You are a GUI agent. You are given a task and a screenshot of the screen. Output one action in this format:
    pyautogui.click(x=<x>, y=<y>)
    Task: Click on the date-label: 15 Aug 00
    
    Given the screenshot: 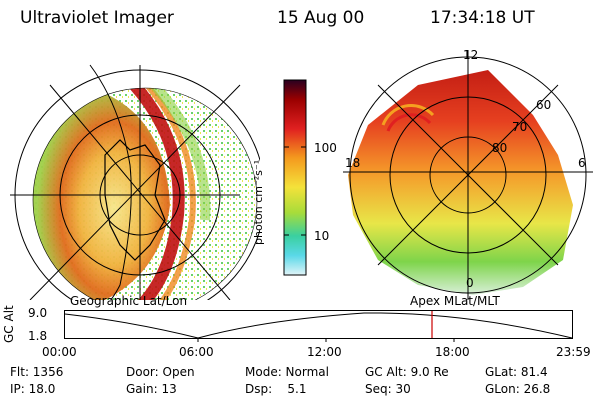 What is the action you would take?
    pyautogui.click(x=321, y=18)
    